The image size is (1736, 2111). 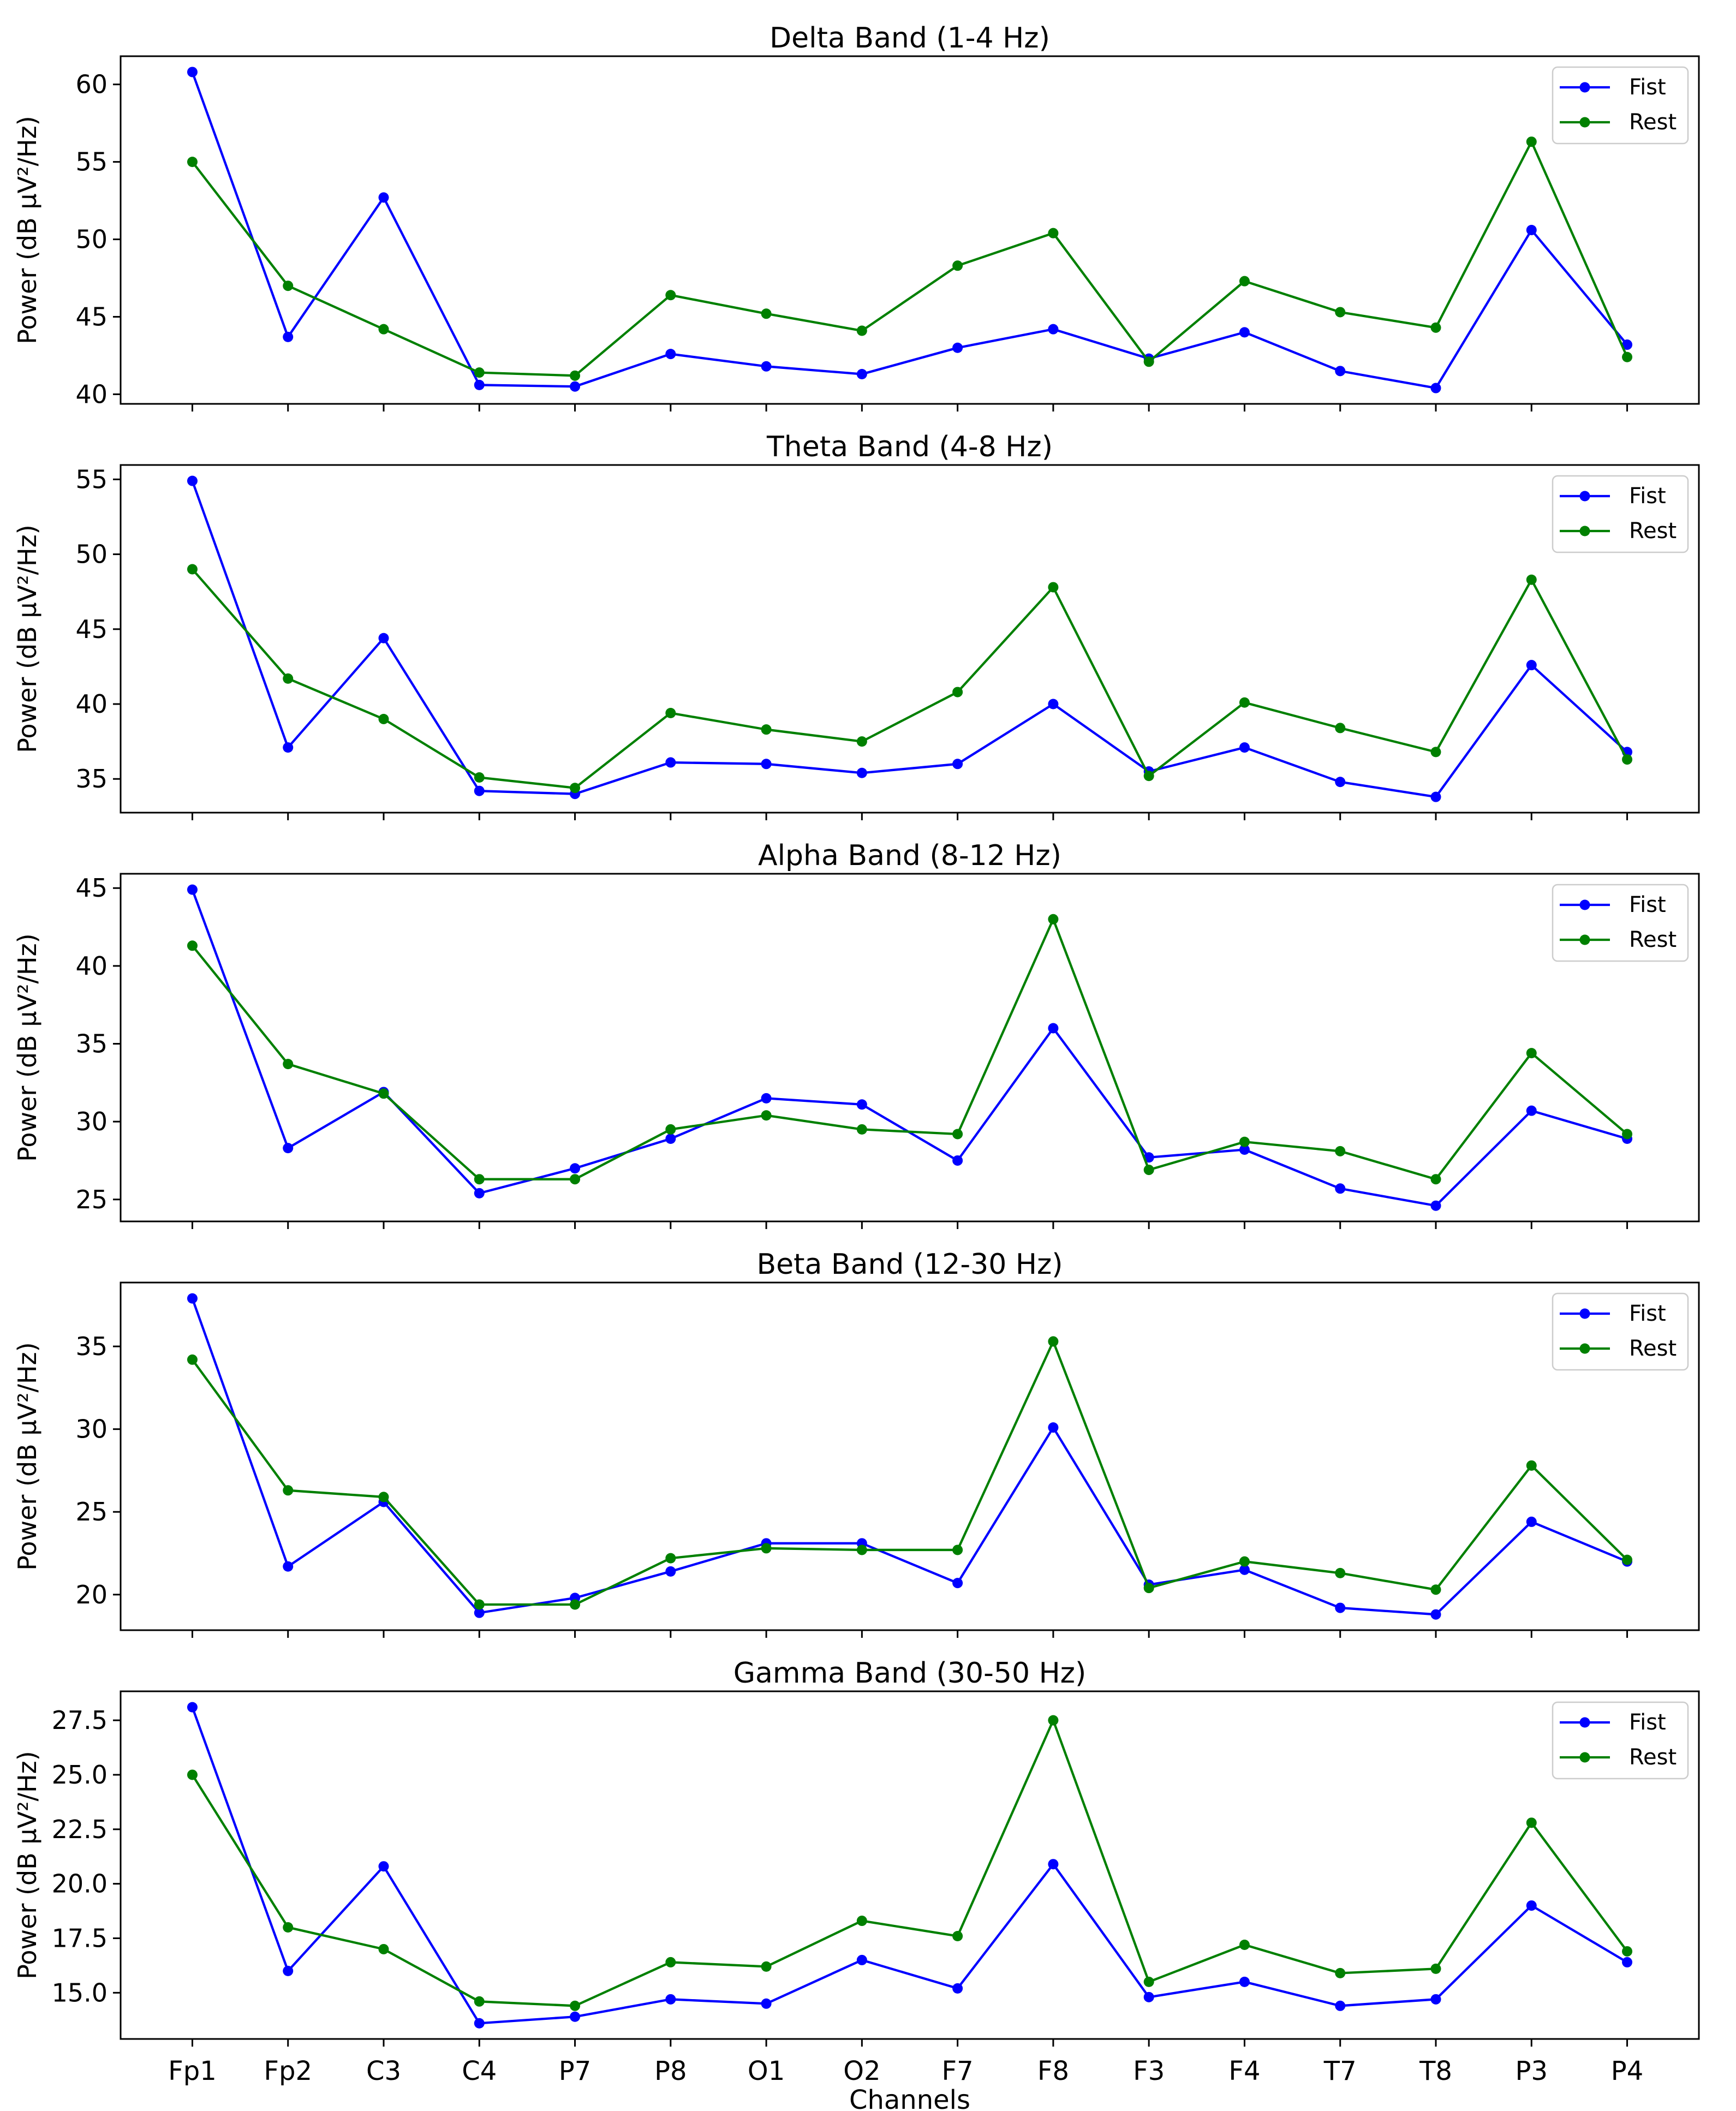 I want to click on x-tick-label-Fp1: Fp1, so click(x=192, y=2071).